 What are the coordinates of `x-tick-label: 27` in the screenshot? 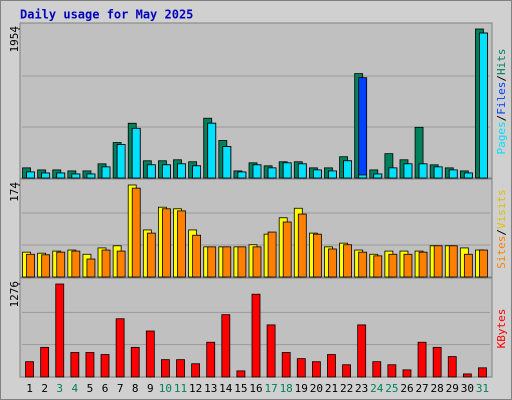 It's located at (421, 388).